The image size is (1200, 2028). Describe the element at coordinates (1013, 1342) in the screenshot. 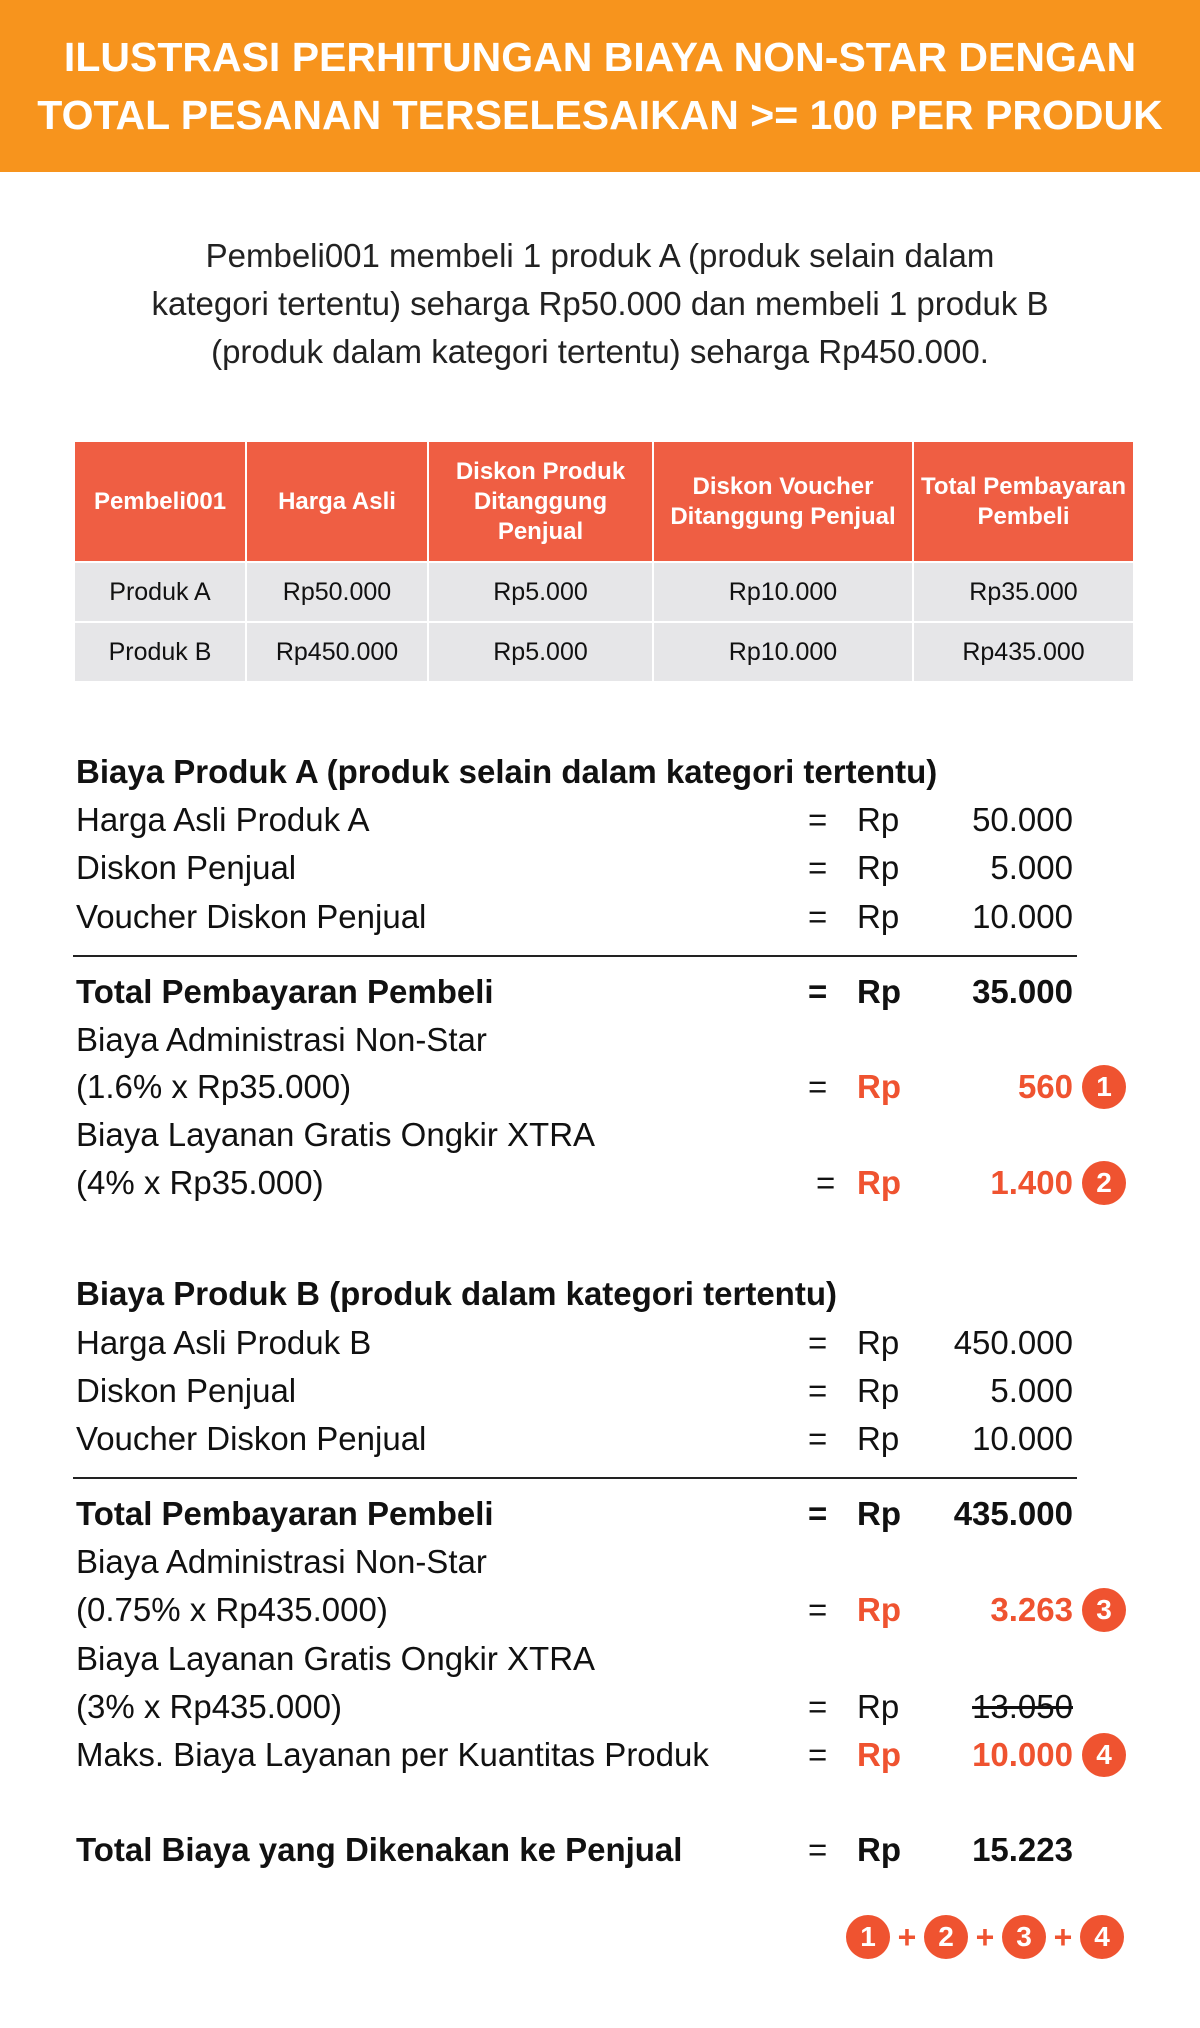

I see `calc-value: 450.000` at that location.